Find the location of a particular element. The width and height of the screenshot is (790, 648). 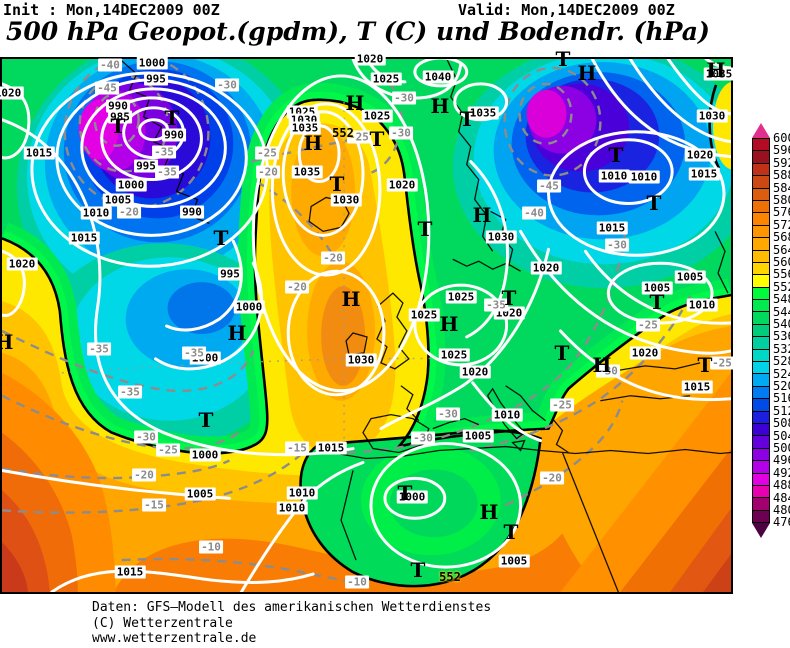

colorbar-tick-label: 556 is located at coordinates (781, 274).